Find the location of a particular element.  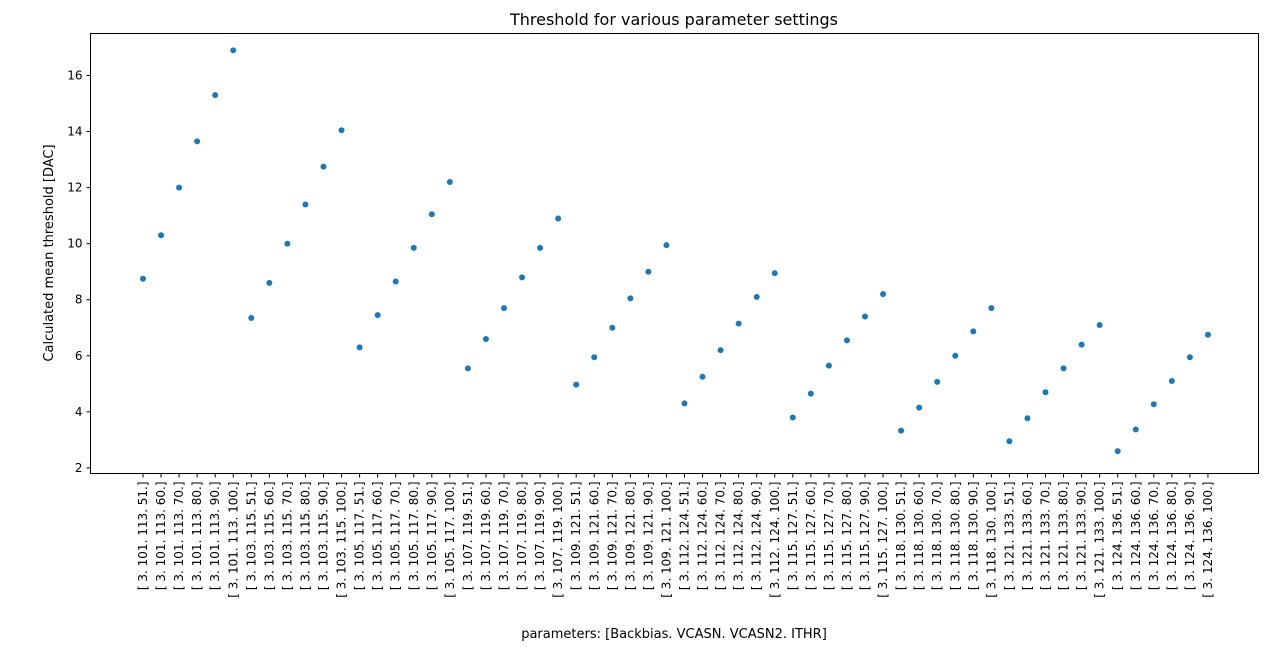

y-tick-label: 8 is located at coordinates (79, 300).